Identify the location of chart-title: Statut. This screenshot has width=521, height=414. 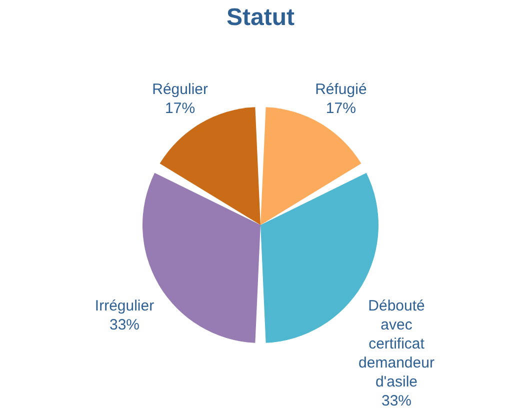
(260, 17).